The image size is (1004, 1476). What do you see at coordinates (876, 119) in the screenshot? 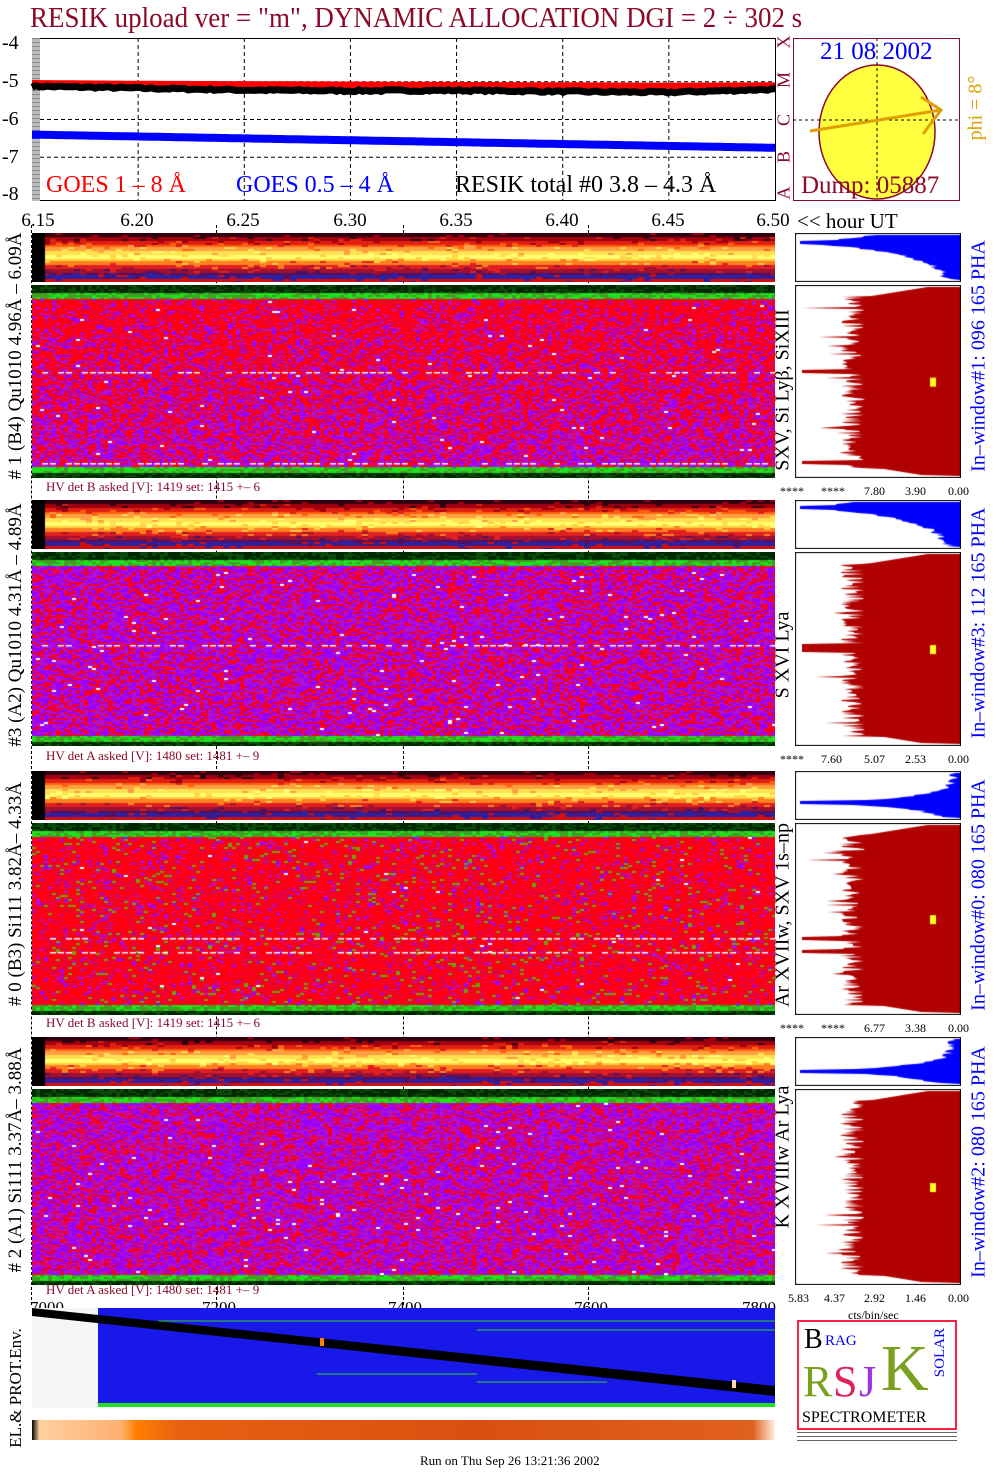
I see `sun-disk-icon` at bounding box center [876, 119].